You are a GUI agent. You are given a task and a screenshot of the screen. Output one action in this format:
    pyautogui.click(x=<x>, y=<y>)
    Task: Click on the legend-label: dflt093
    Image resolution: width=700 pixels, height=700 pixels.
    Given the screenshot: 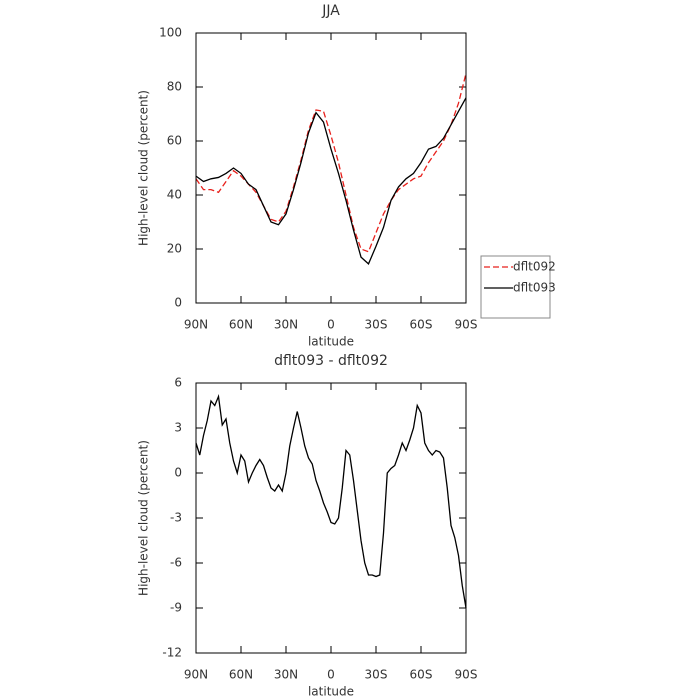 What is the action you would take?
    pyautogui.click(x=534, y=288)
    